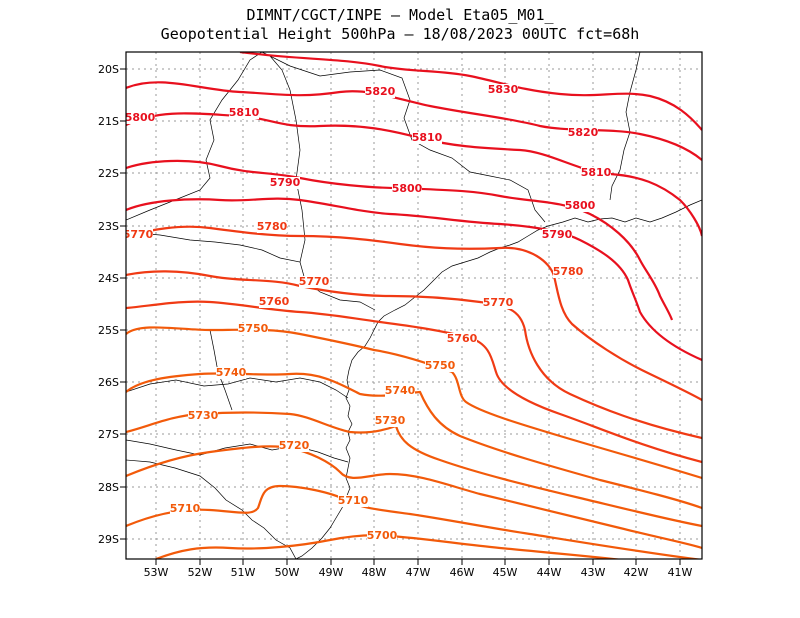  What do you see at coordinates (108, 304) in the screenshot?
I see `lat-tick-labels: 20S 21S 22S 23S 24S 25S 26S 27S 28S 29S` at bounding box center [108, 304].